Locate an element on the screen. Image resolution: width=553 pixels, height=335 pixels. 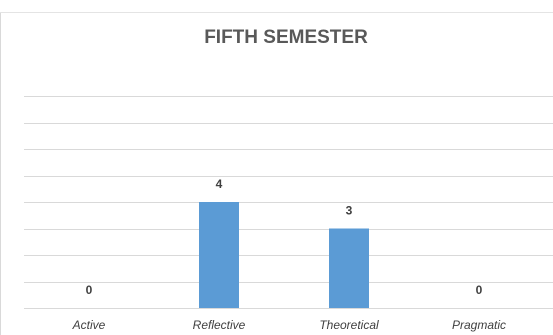
bars is located at coordinates (284, 255).